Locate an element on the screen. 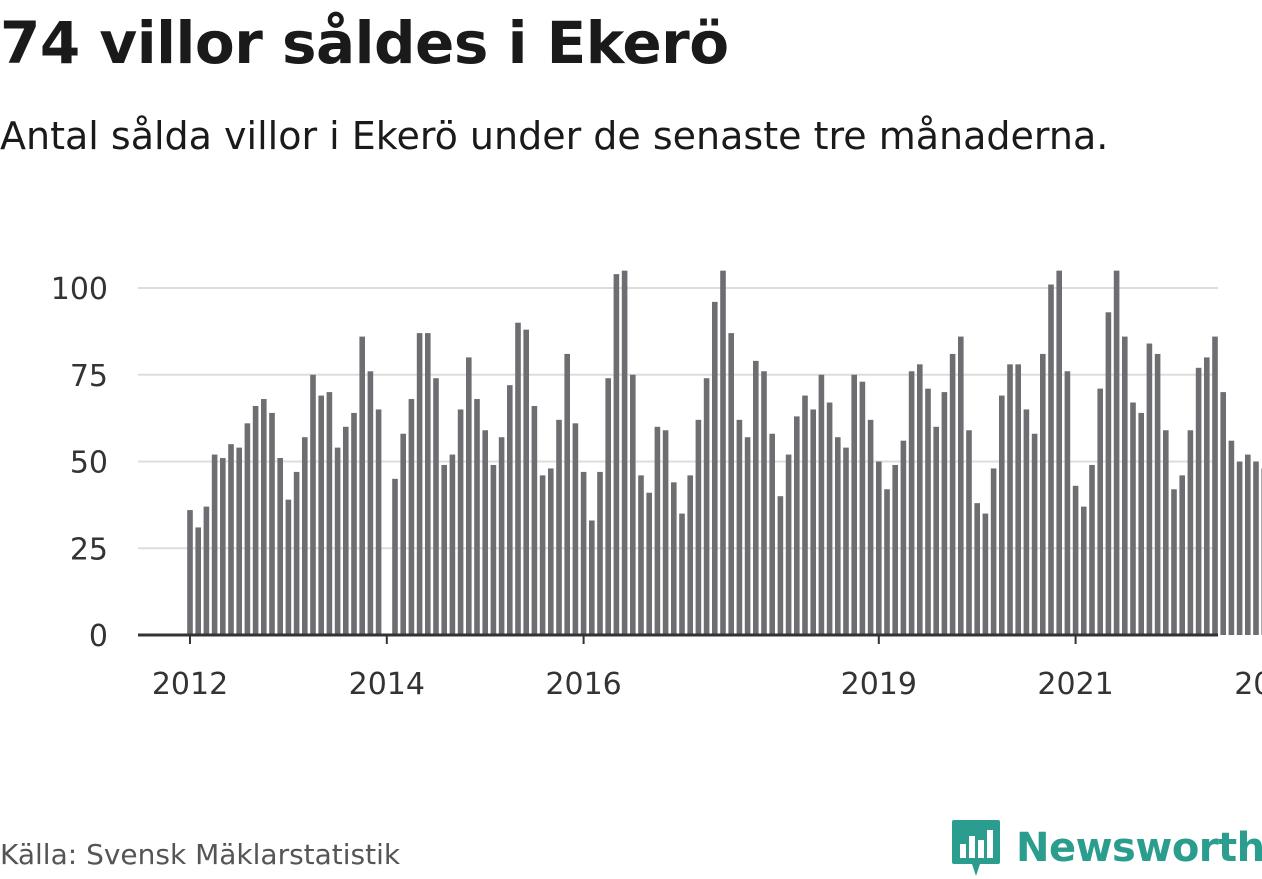 This screenshot has height=879, width=1262. y-tick-label: 75 is located at coordinates (89, 376).